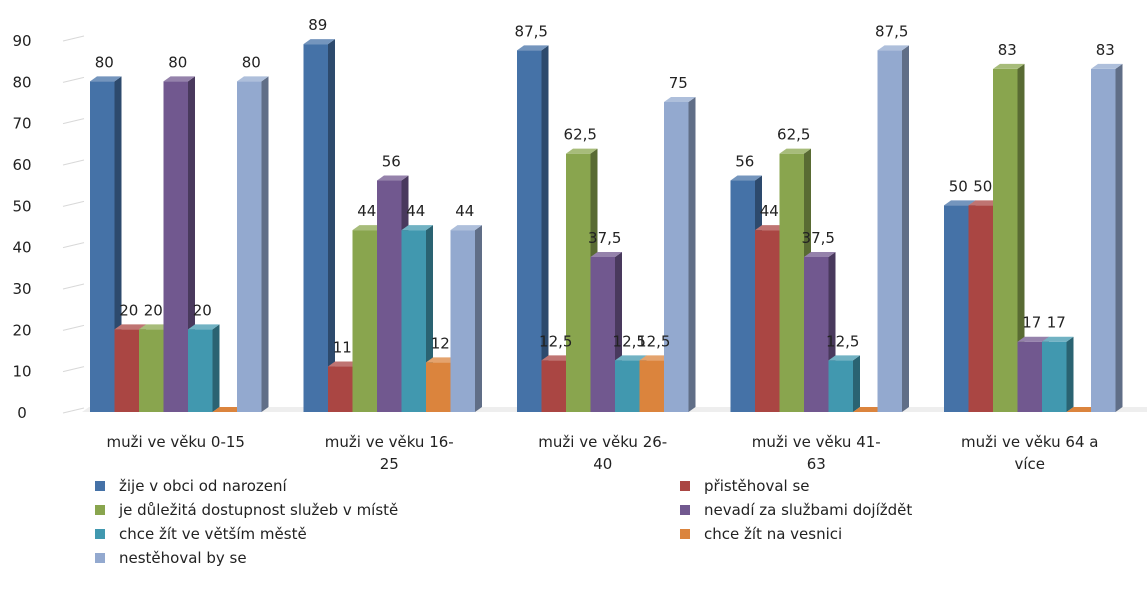 The height and width of the screenshot is (611, 1147). I want to click on y-tick-label: 80, so click(21, 82).